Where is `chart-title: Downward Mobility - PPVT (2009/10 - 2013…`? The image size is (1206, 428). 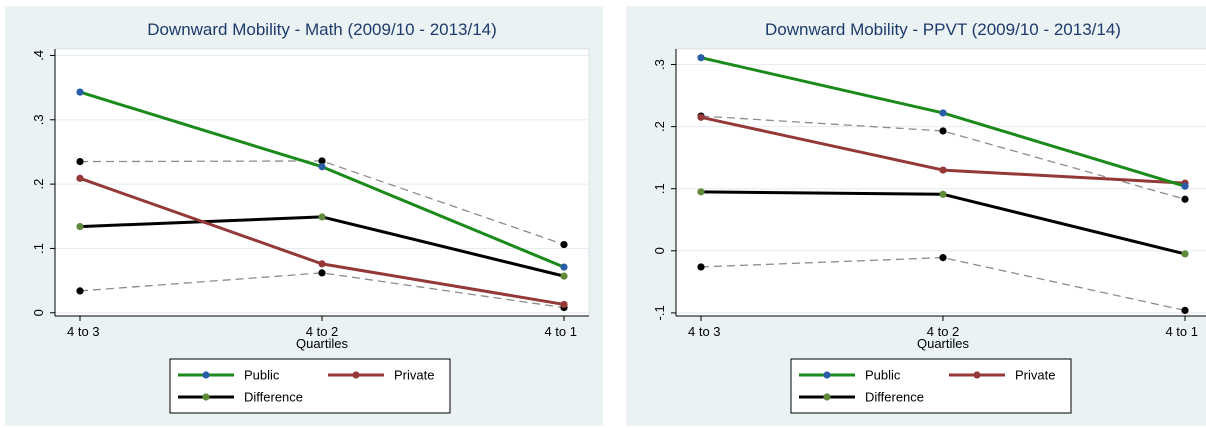 chart-title: Downward Mobility - PPVT (2009/10 - 2013… is located at coordinates (943, 29).